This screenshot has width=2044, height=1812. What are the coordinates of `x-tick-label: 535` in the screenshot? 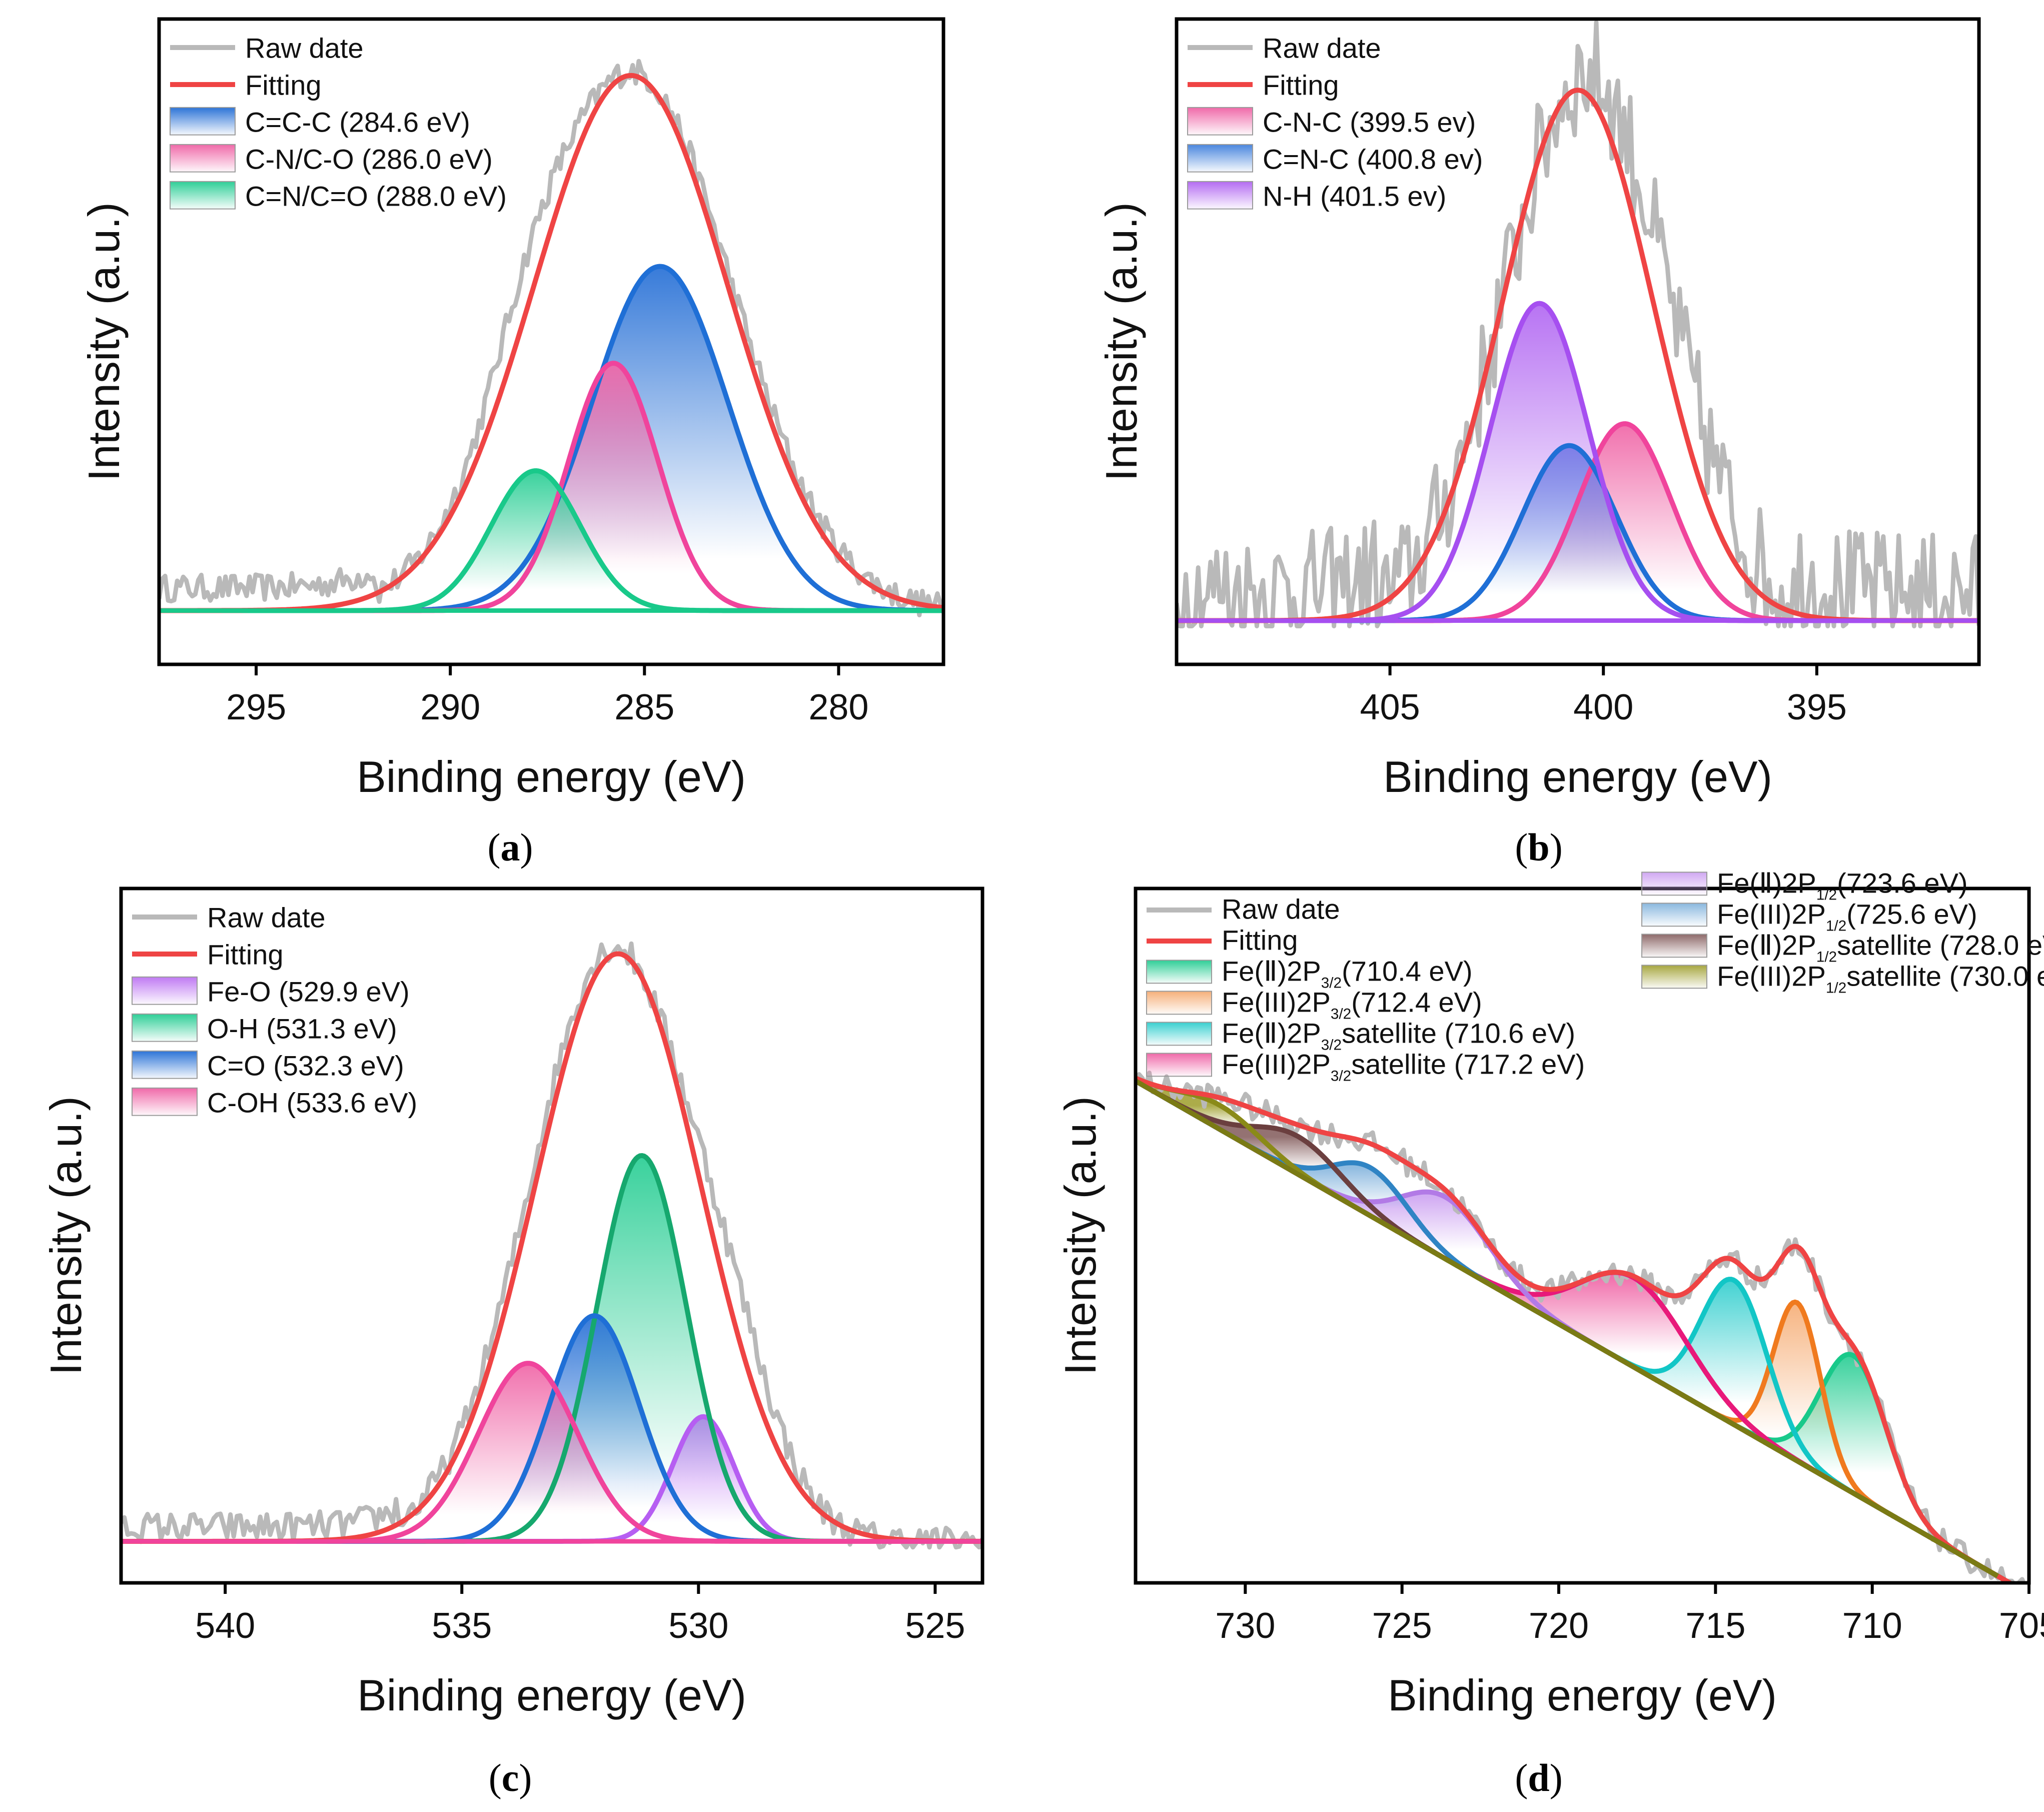 It's located at (462, 1626).